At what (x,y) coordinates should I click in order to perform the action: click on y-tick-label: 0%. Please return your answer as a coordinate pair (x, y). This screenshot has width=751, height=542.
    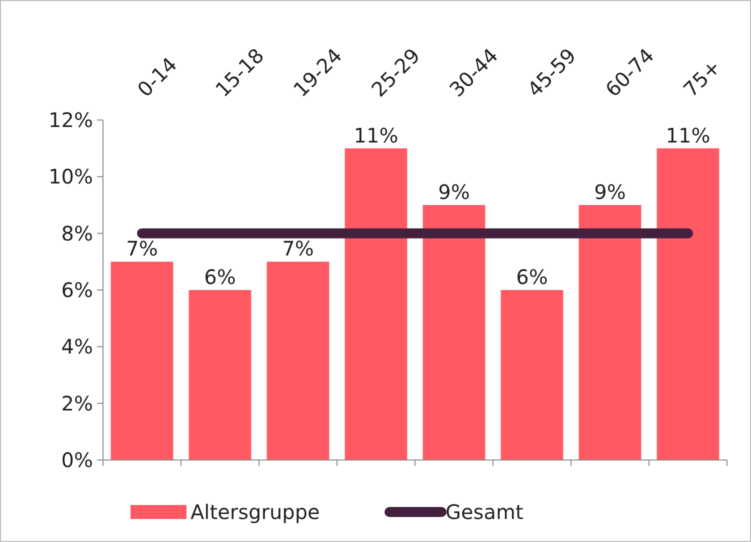
    Looking at the image, I should click on (77, 460).